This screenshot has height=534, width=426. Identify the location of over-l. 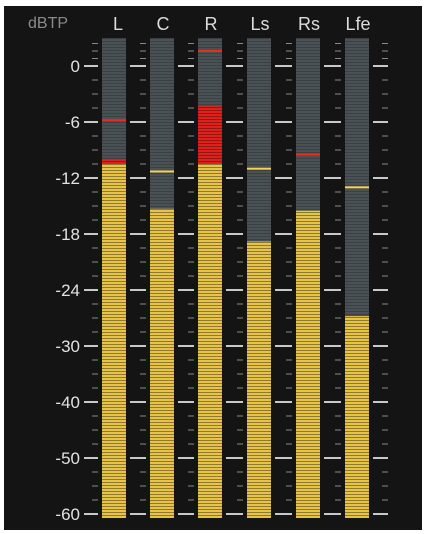
(114, 161).